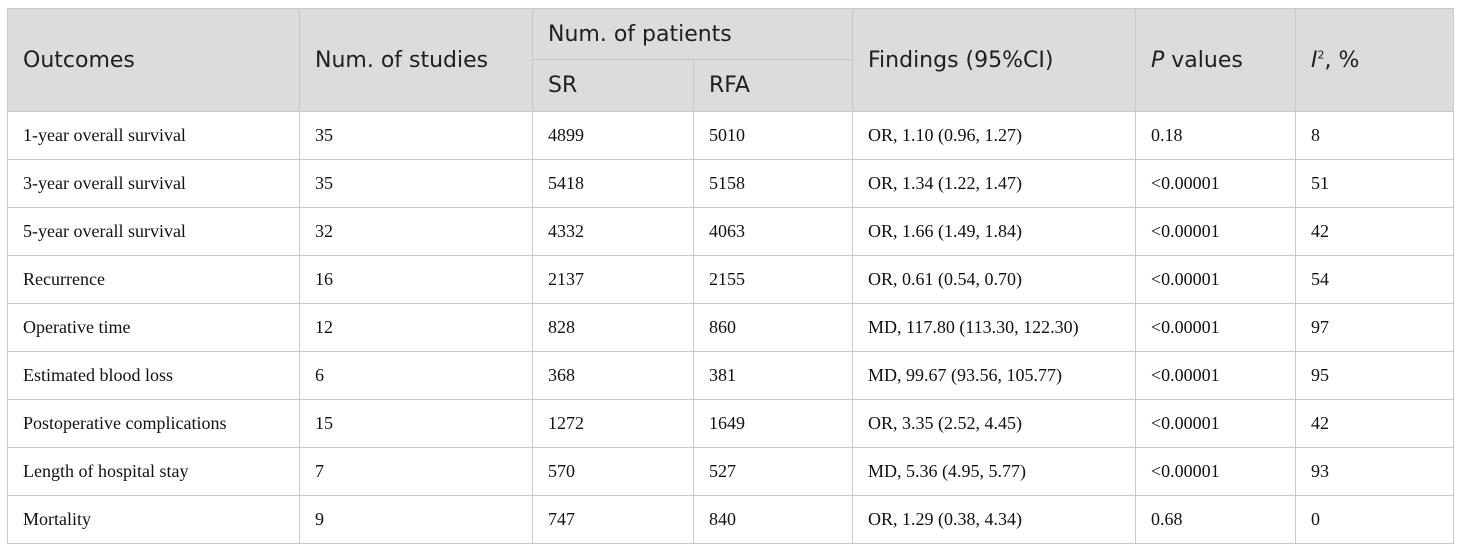 The height and width of the screenshot is (554, 1460). What do you see at coordinates (153, 183) in the screenshot?
I see `cell-outcome: 3-year overall survival` at bounding box center [153, 183].